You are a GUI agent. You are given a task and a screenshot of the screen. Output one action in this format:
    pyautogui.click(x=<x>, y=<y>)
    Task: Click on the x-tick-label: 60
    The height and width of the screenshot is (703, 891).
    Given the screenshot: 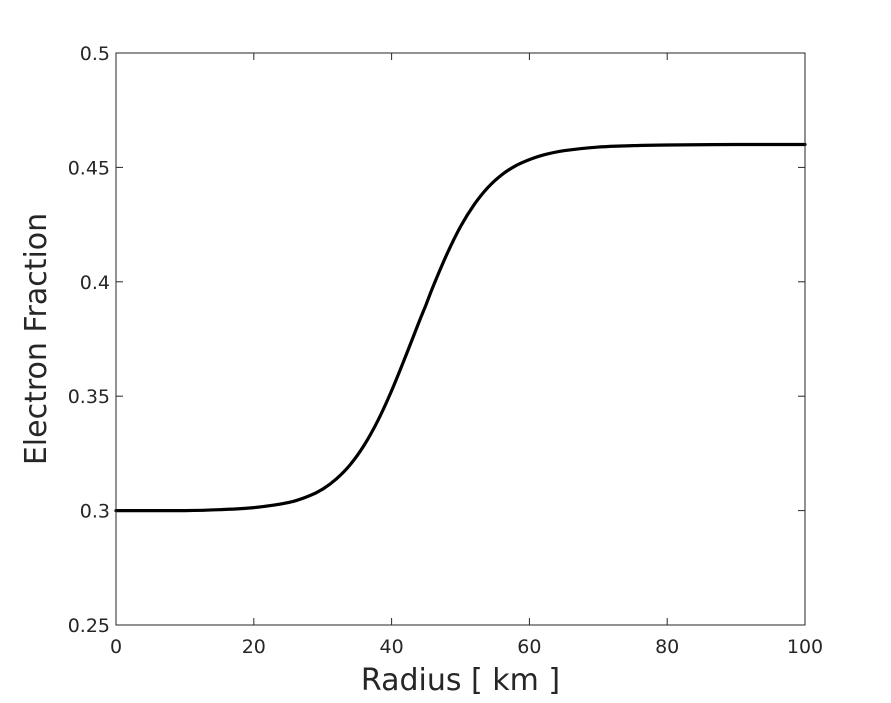 What is the action you would take?
    pyautogui.click(x=529, y=647)
    